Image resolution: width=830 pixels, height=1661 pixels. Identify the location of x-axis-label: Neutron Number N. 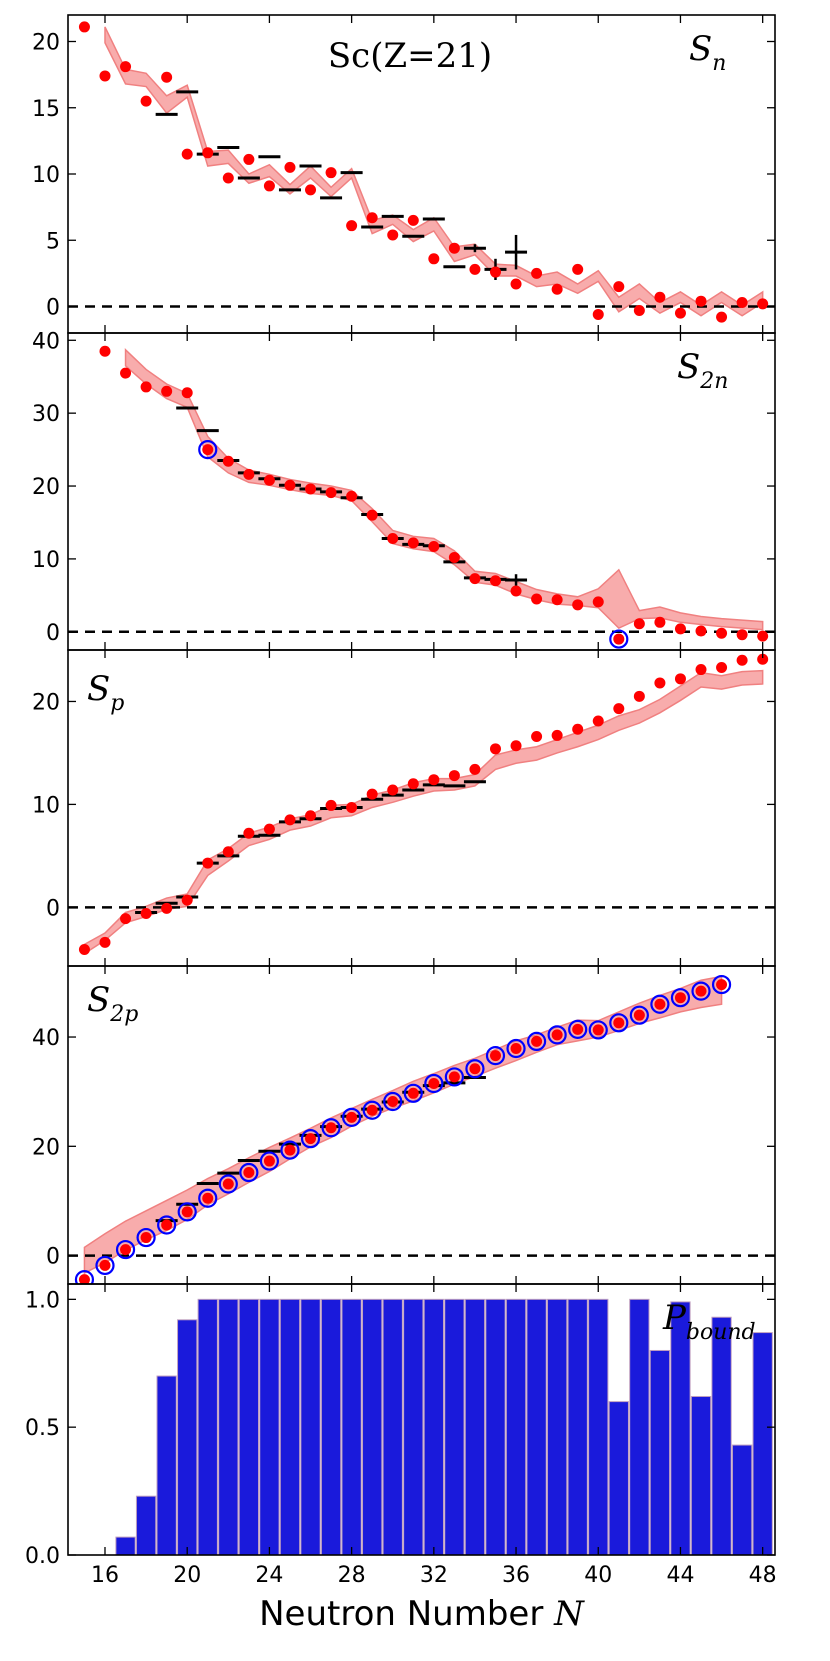
(422, 1614).